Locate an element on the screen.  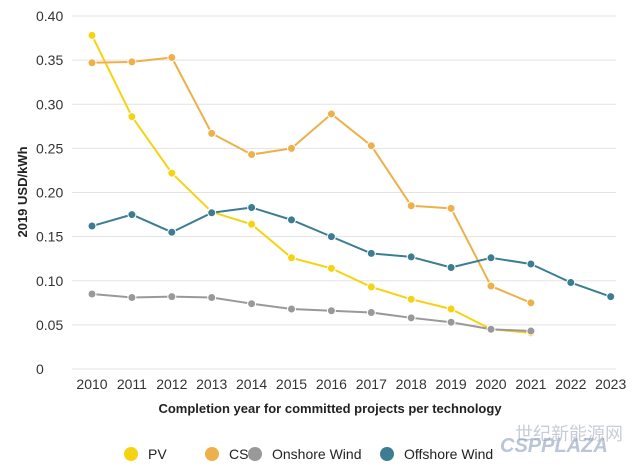
y-tick-label: 0.15 is located at coordinates (49, 237).